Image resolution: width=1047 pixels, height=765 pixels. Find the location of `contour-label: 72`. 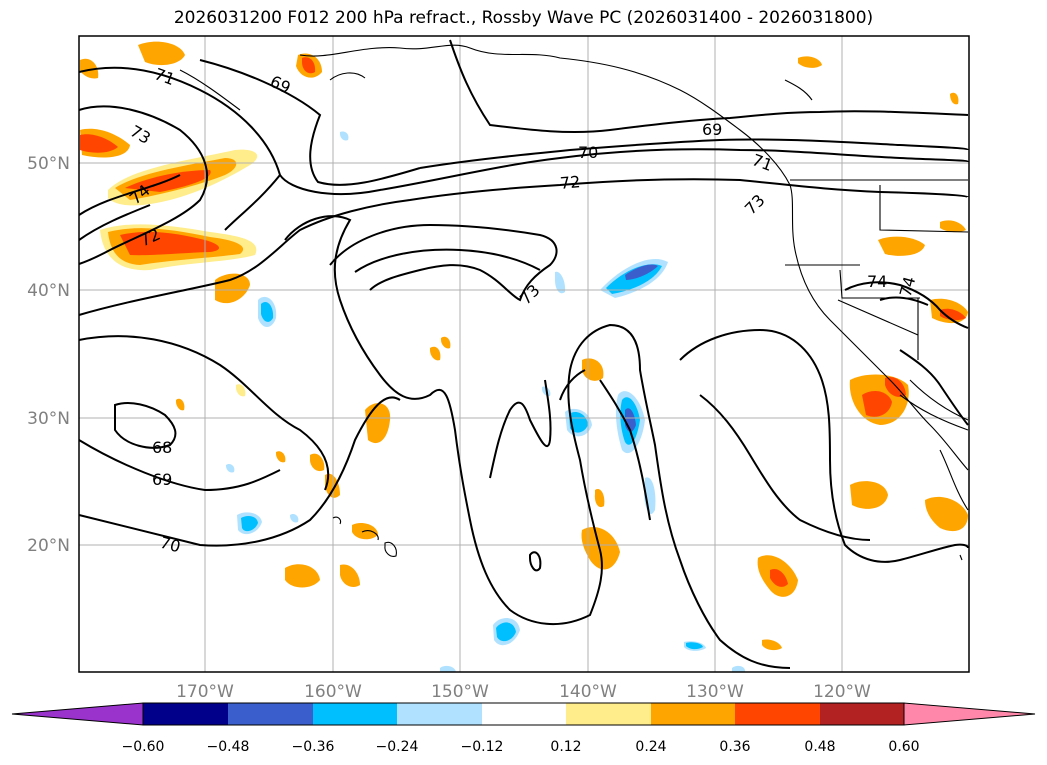

contour-label: 72 is located at coordinates (570, 182).